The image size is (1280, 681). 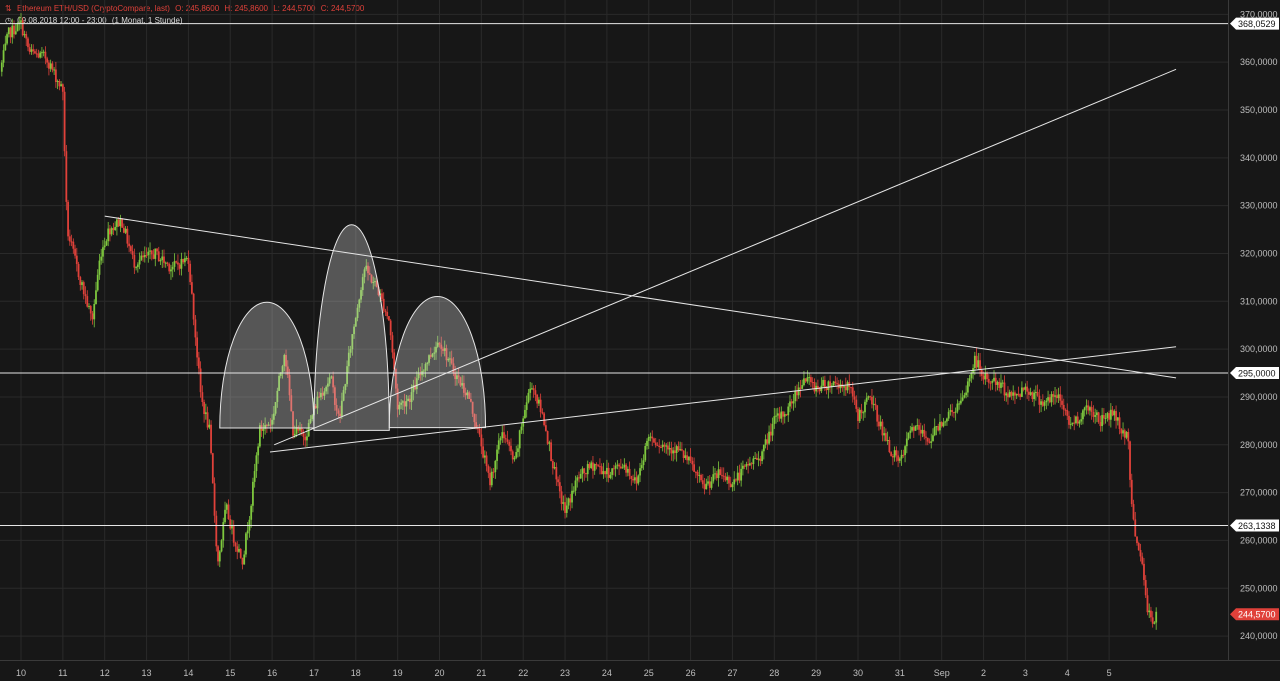 I want to click on y-tick-label: 300,0000, so click(x=1259, y=349).